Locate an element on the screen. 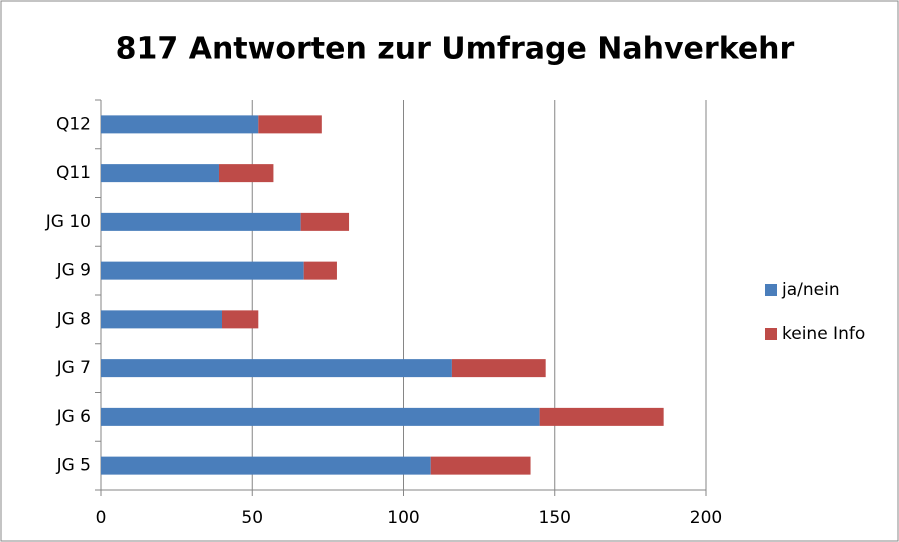 Image resolution: width=899 pixels, height=542 pixels. y-tick-label: JG 8 is located at coordinates (73, 319).